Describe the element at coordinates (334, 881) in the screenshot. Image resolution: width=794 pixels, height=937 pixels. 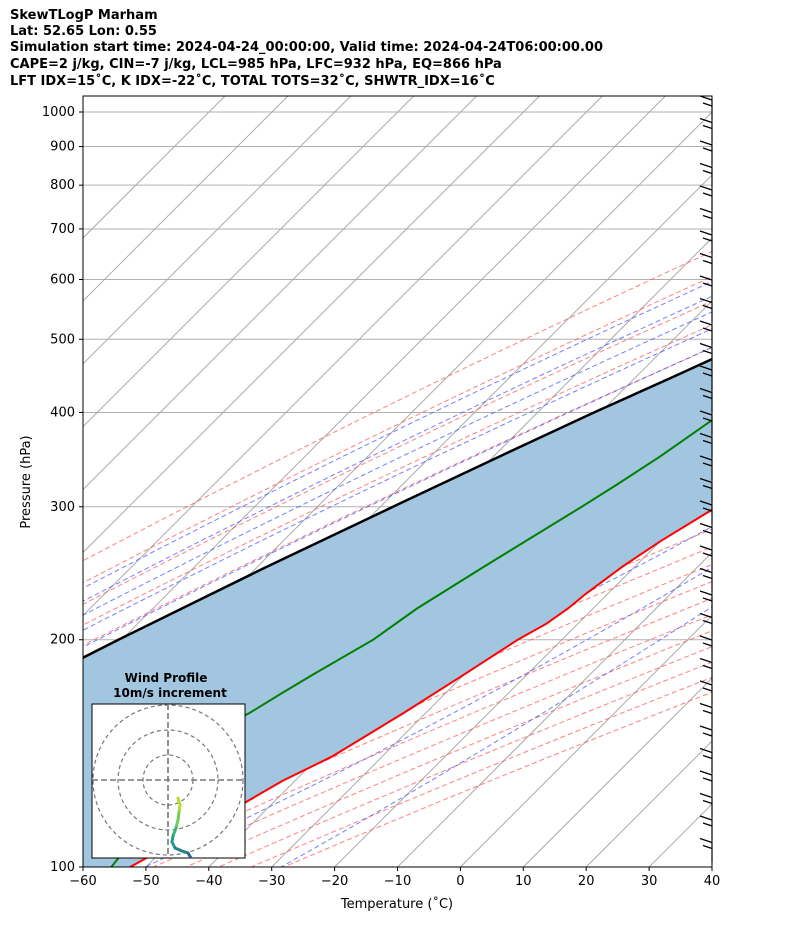
I see `x-tick-label: −20` at that location.